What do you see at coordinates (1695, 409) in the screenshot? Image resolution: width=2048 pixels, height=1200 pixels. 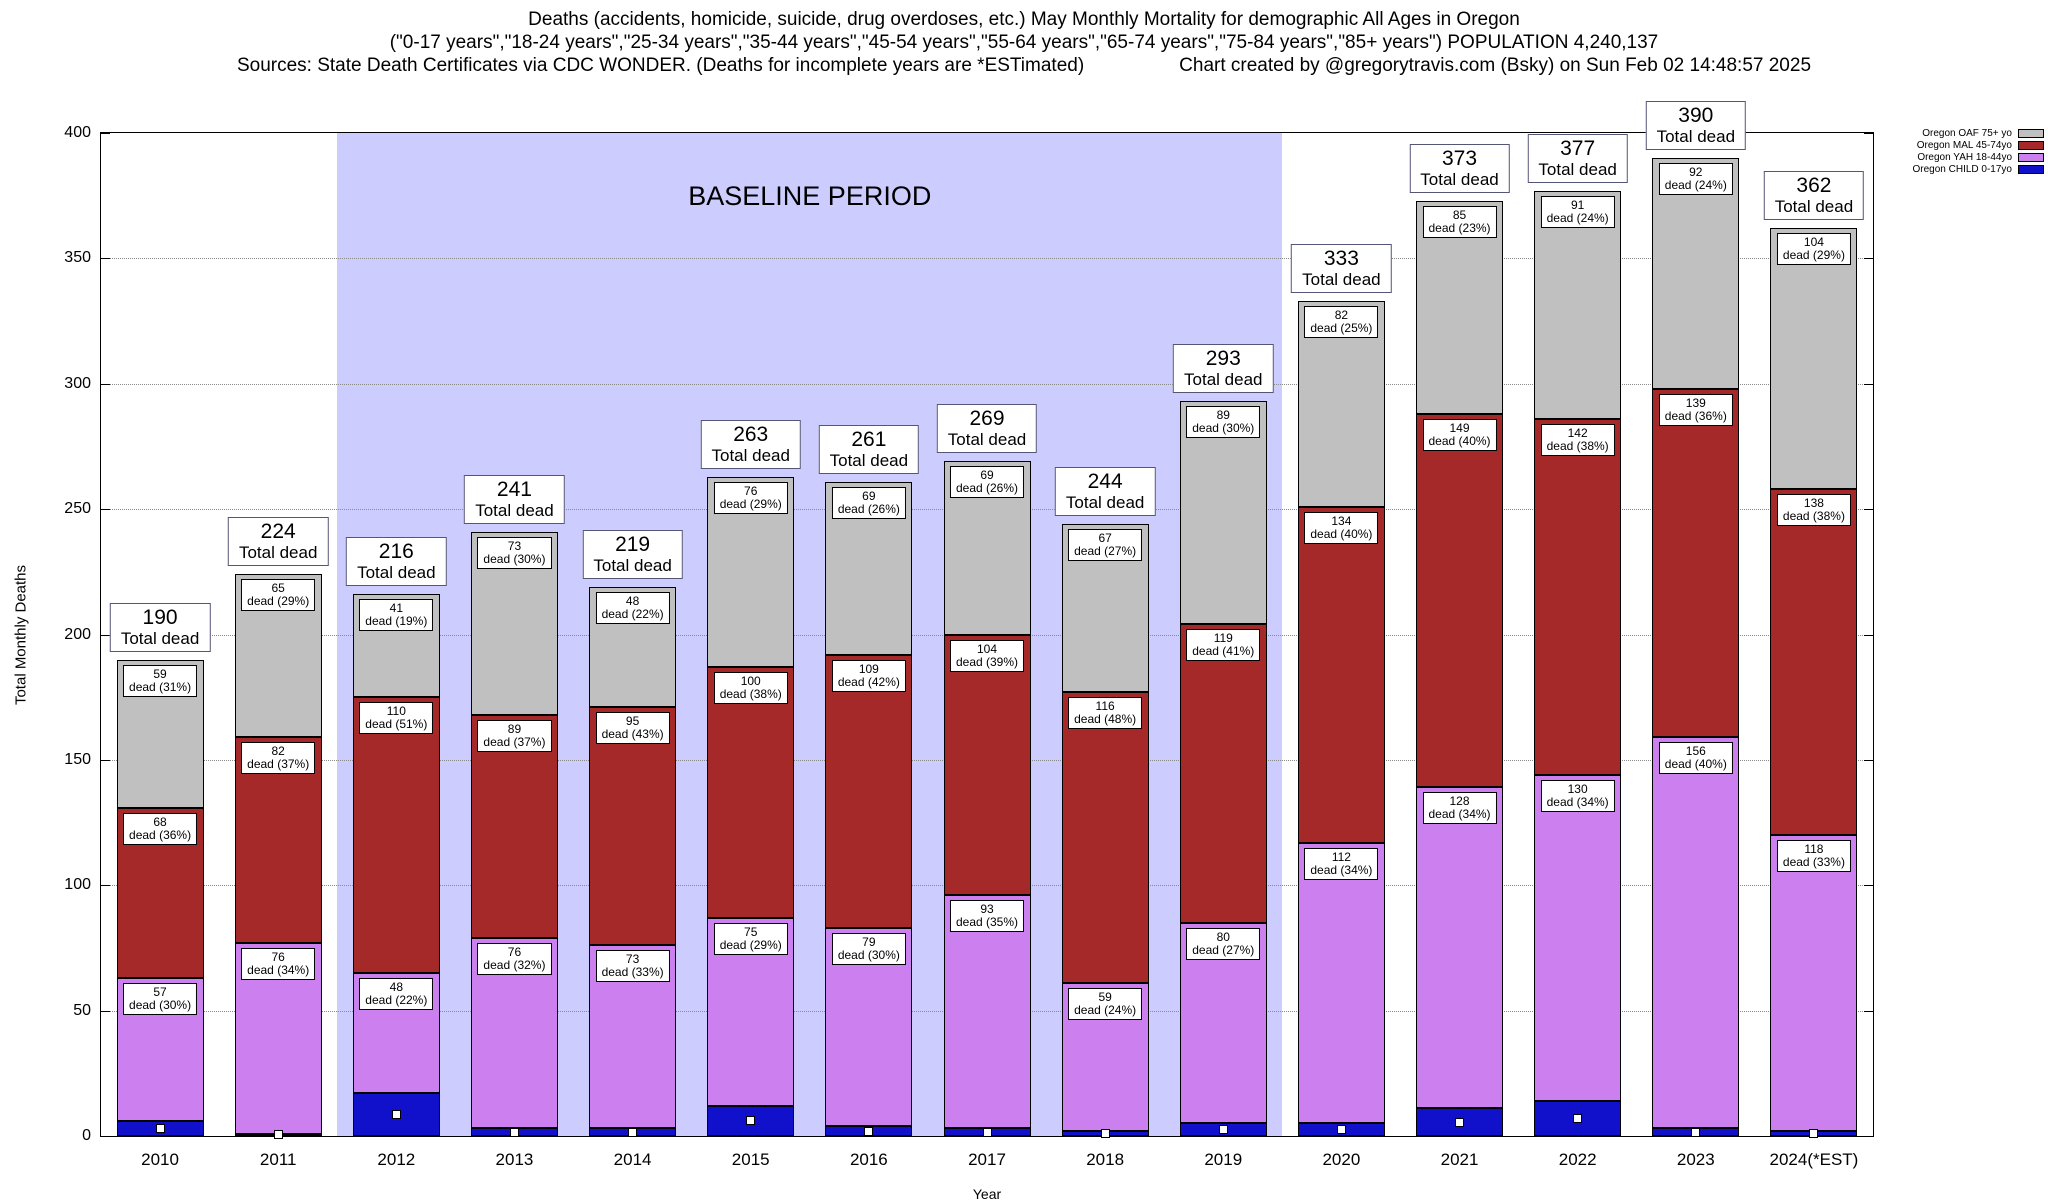 I see `bar-2023-label-mal: 139 dead (36%)` at bounding box center [1695, 409].